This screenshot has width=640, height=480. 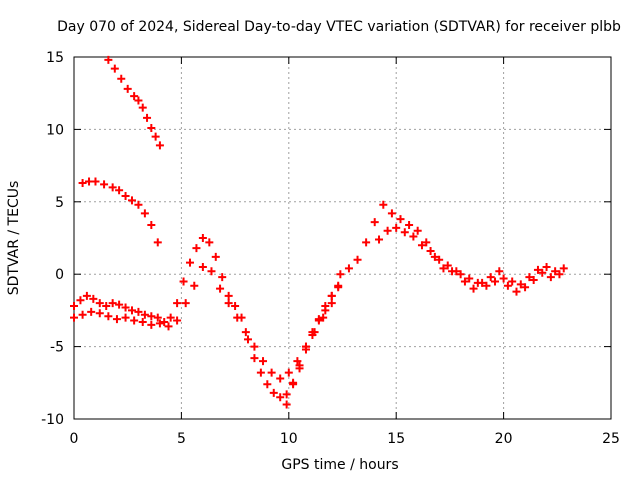 What do you see at coordinates (611, 439) in the screenshot?
I see `x-tick-label: 25` at bounding box center [611, 439].